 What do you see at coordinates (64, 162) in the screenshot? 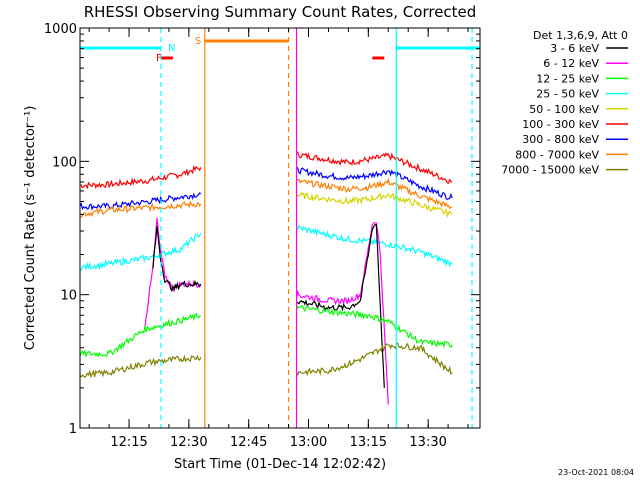
I see `y-tick-label: 100` at bounding box center [64, 162].